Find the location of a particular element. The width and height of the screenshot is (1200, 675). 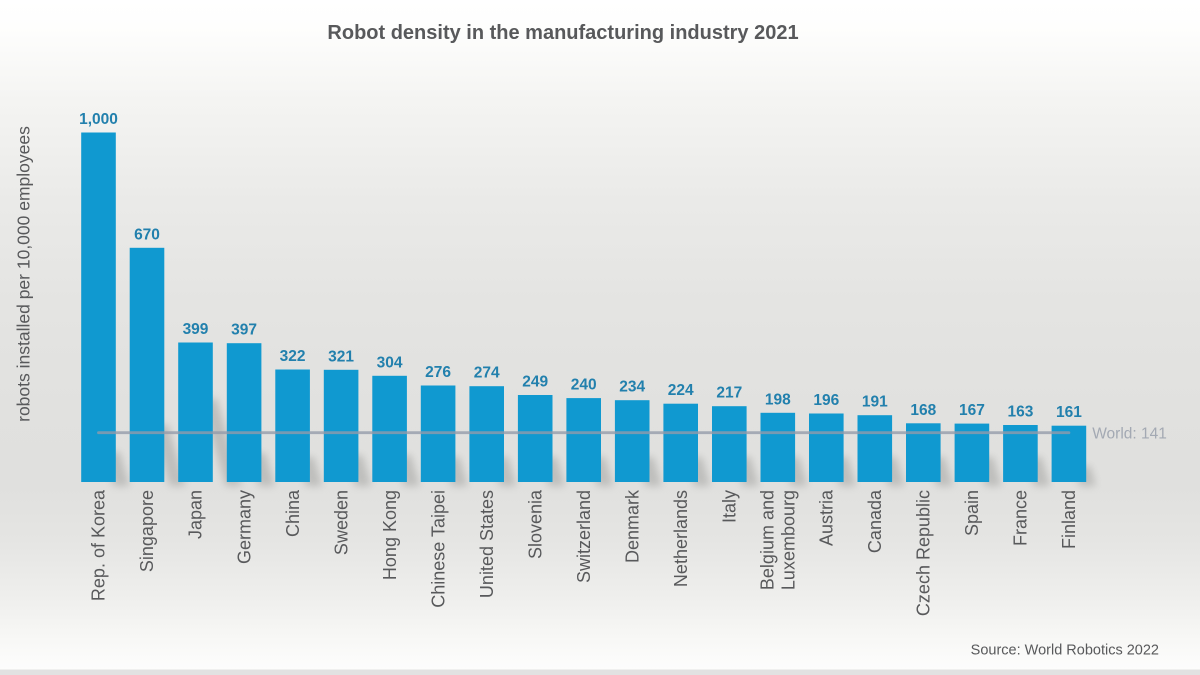

svg-text: Rep. of Korea is located at coordinates (99, 545).